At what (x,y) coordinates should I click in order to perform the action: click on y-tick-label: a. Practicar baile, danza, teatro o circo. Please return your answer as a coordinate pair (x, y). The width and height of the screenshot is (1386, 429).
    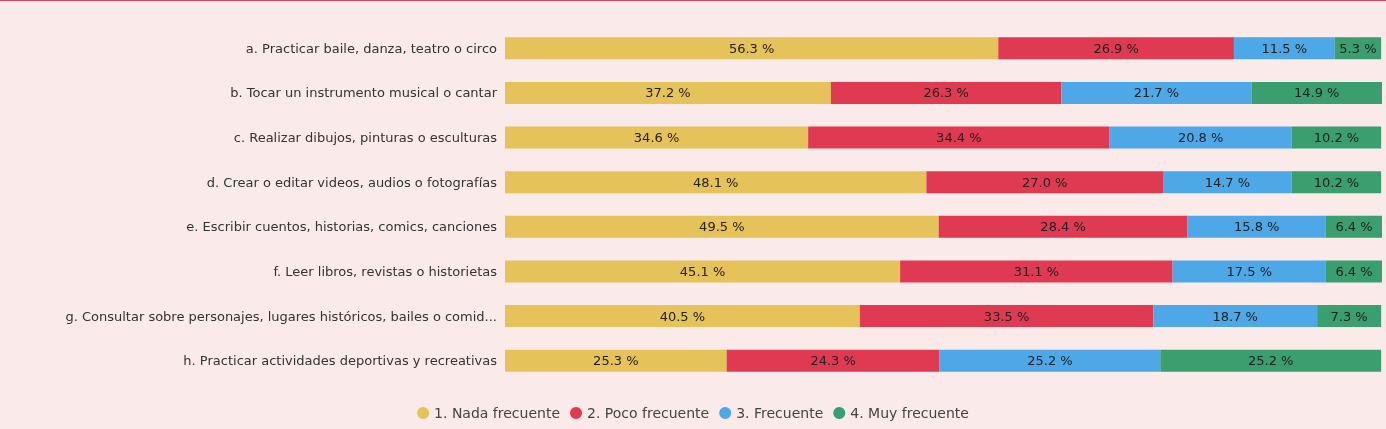
    Looking at the image, I should click on (371, 48).